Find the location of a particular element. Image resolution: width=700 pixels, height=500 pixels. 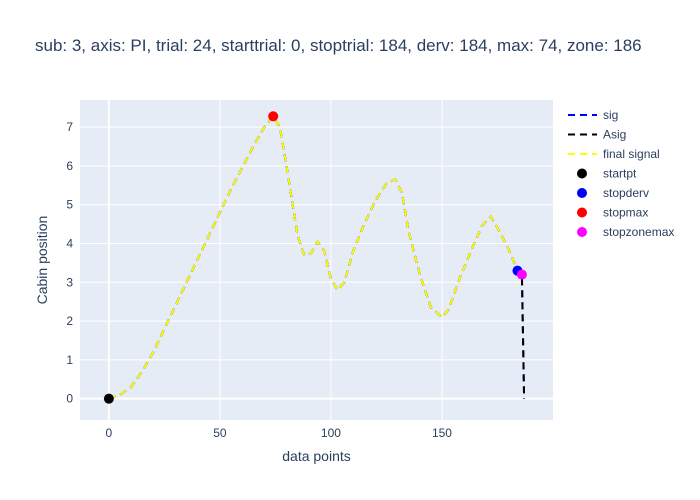

legend-label: startpt is located at coordinates (620, 174).